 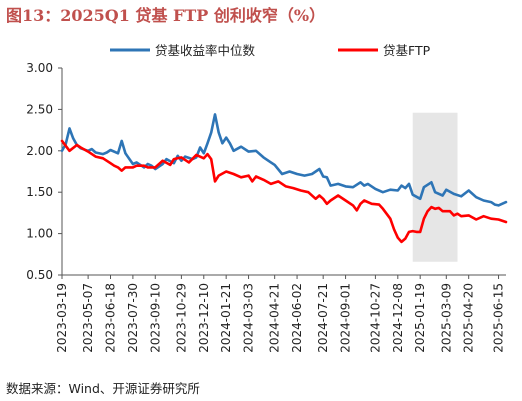 What do you see at coordinates (446, 318) in the screenshot?
I see `x-tick-label: 2025-03-09` at bounding box center [446, 318].